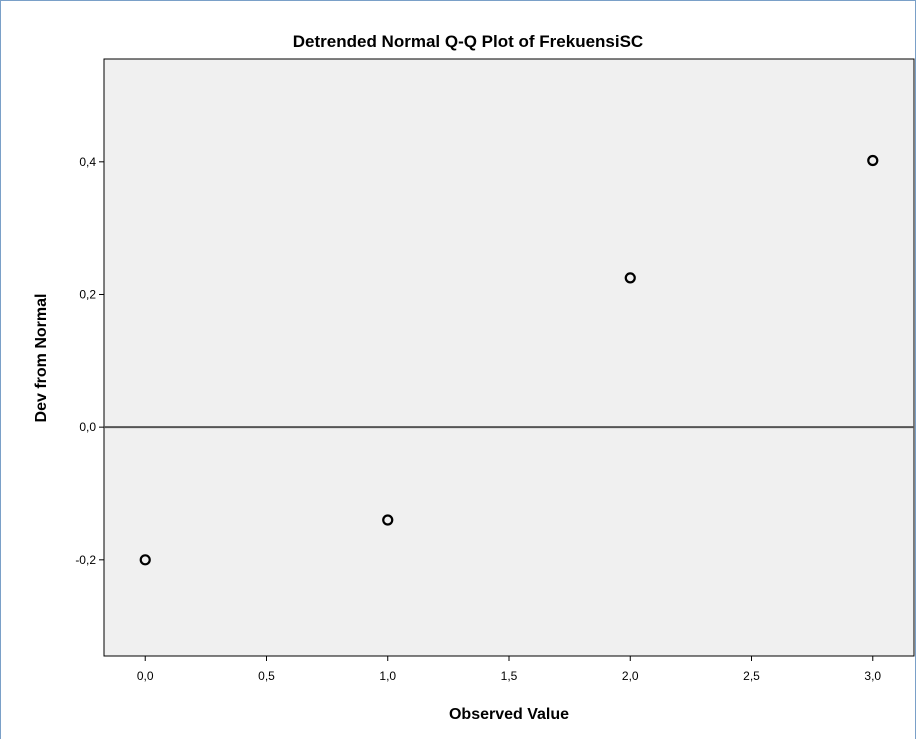 The image size is (916, 740). What do you see at coordinates (87, 427) in the screenshot?
I see `y-tick-label: 0,0` at bounding box center [87, 427].